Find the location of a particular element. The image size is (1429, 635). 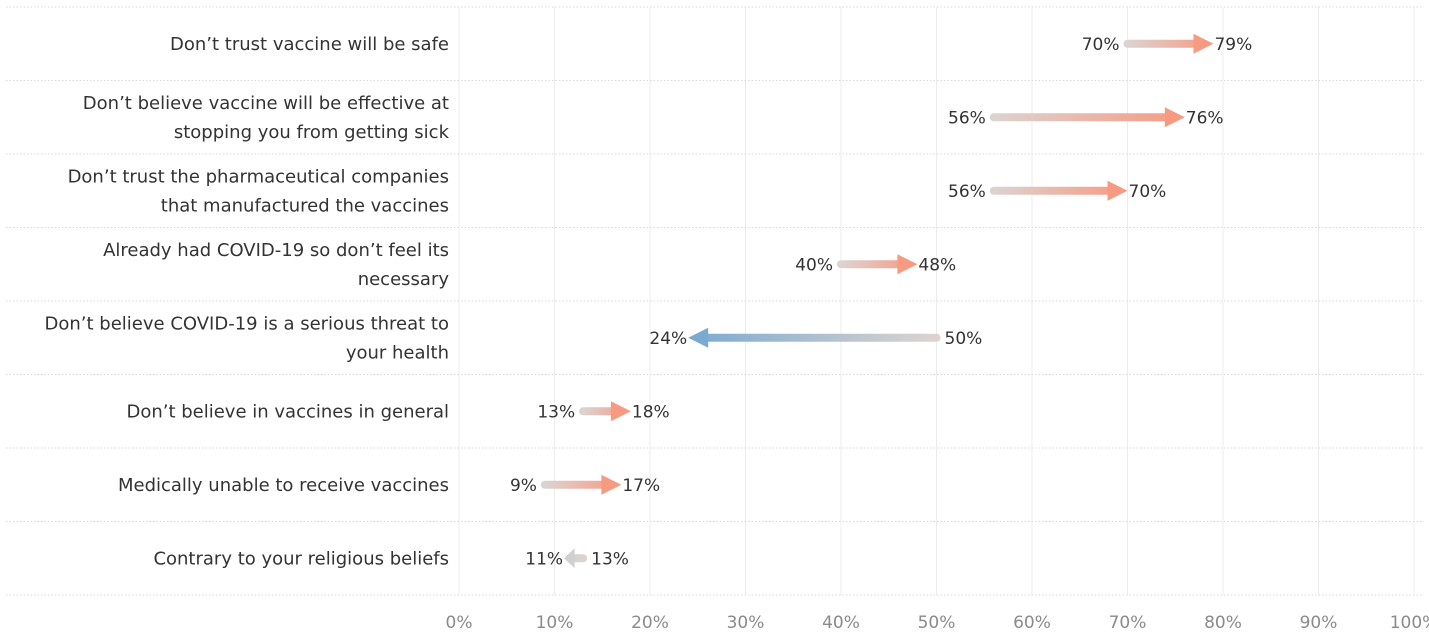

x-tick-label: 10% is located at coordinates (555, 623).